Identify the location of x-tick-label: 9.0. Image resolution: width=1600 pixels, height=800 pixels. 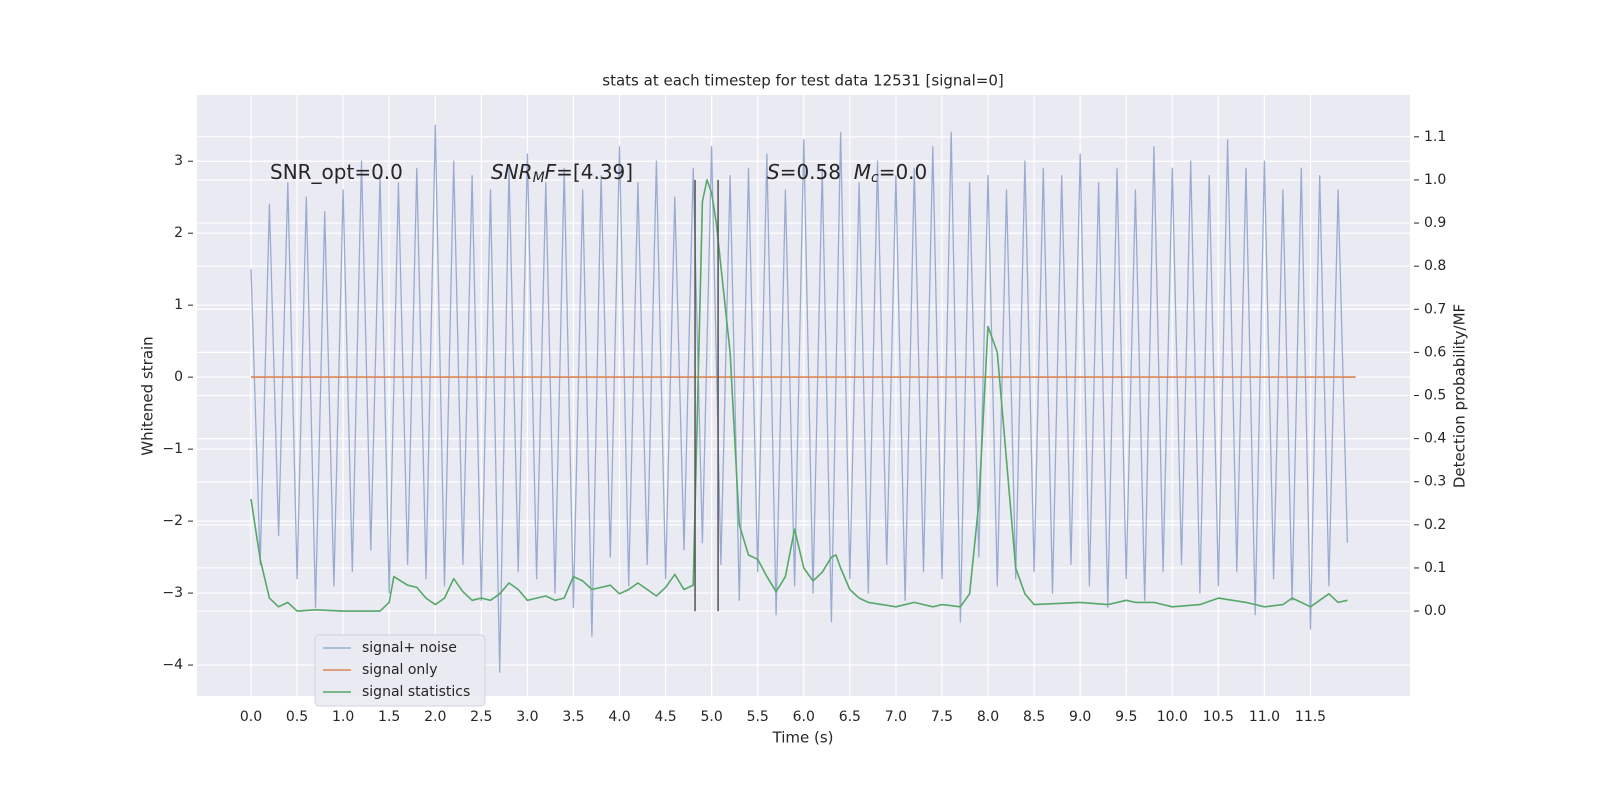
(1080, 717).